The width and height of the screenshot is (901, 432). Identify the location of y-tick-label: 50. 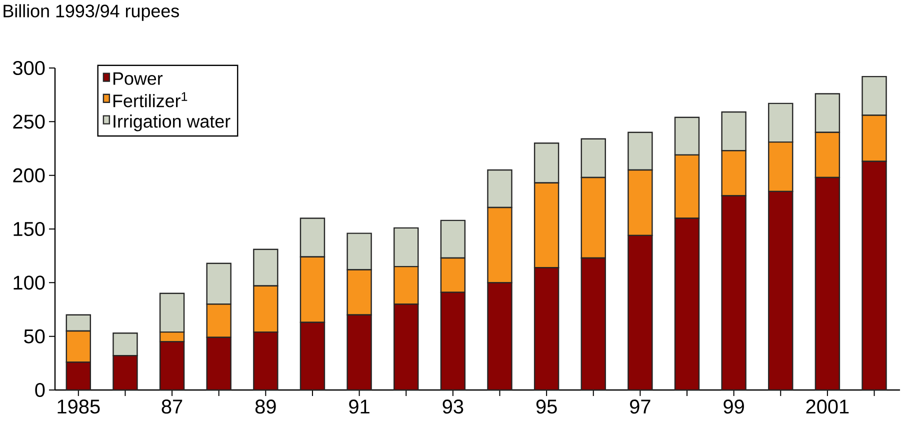
(34, 336).